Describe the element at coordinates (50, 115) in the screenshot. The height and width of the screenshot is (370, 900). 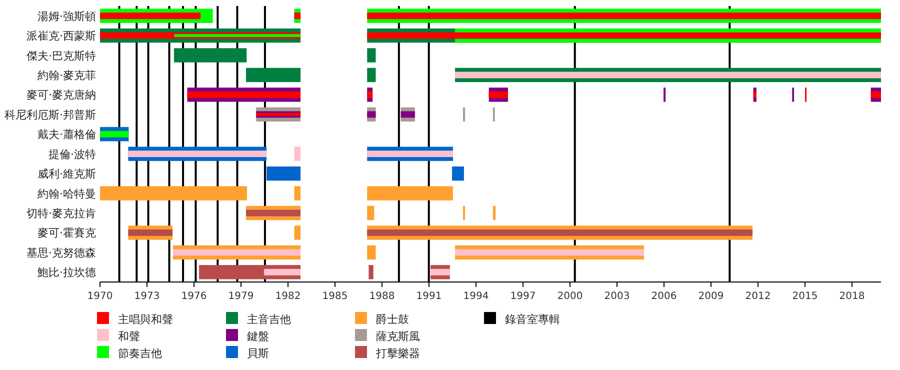
I see `y-tick-label: 科尼利厄斯·邦普斯` at that location.